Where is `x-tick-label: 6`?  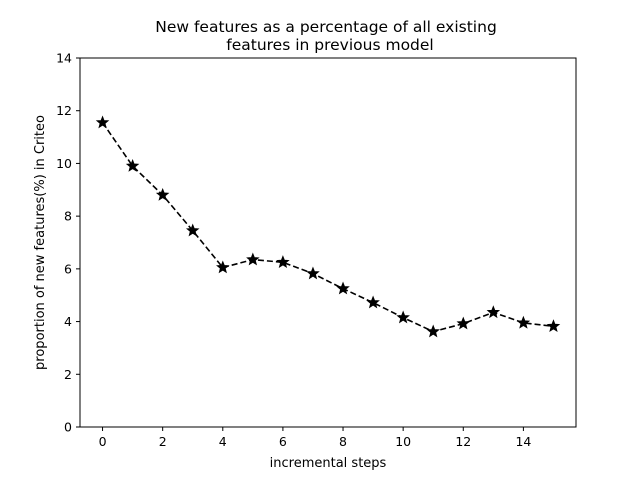
x-tick-label: 6 is located at coordinates (283, 441).